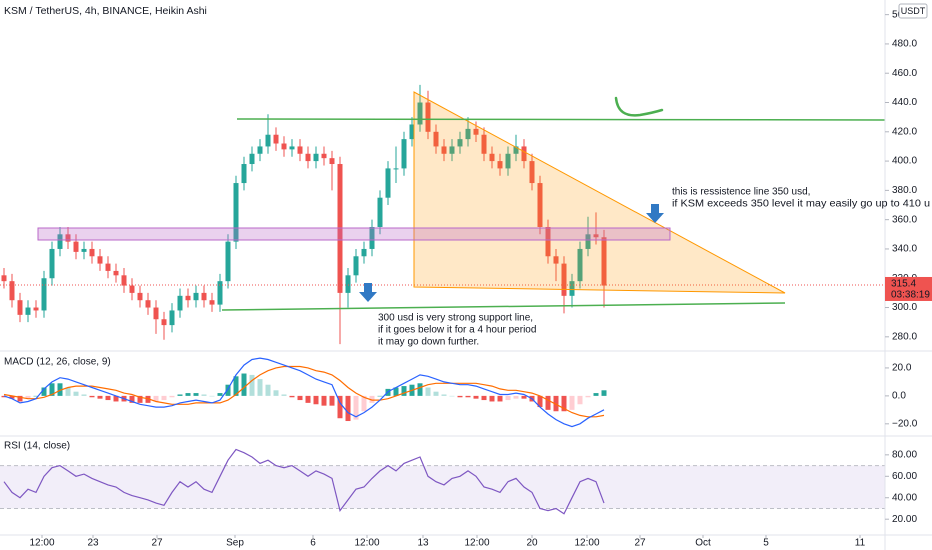 This screenshot has width=932, height=550. I want to click on y-tick-label: 20.00, so click(904, 519).